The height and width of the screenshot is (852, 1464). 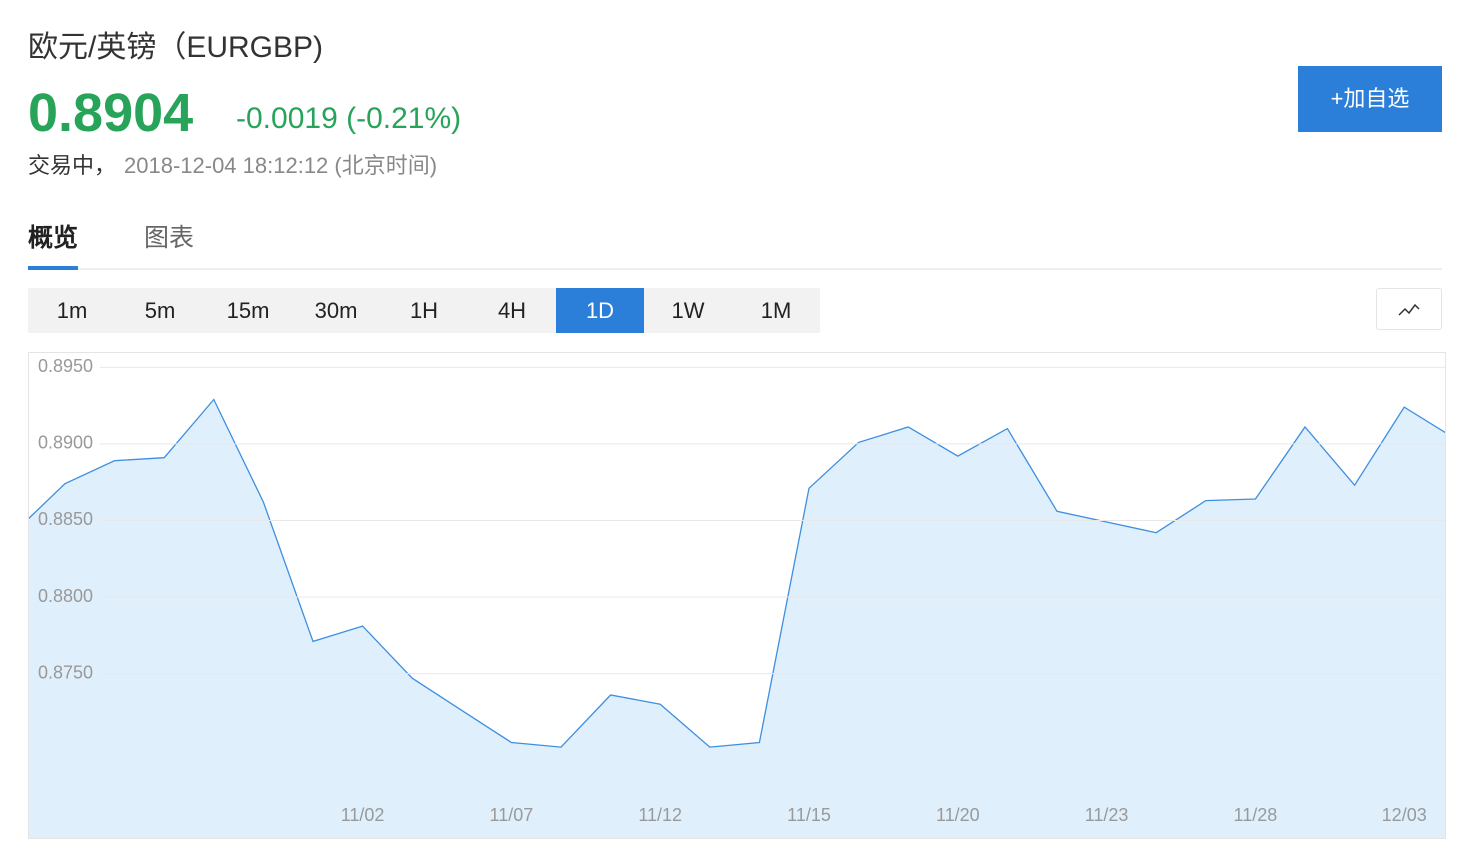 What do you see at coordinates (53, 244) in the screenshot?
I see `tab: 概览` at bounding box center [53, 244].